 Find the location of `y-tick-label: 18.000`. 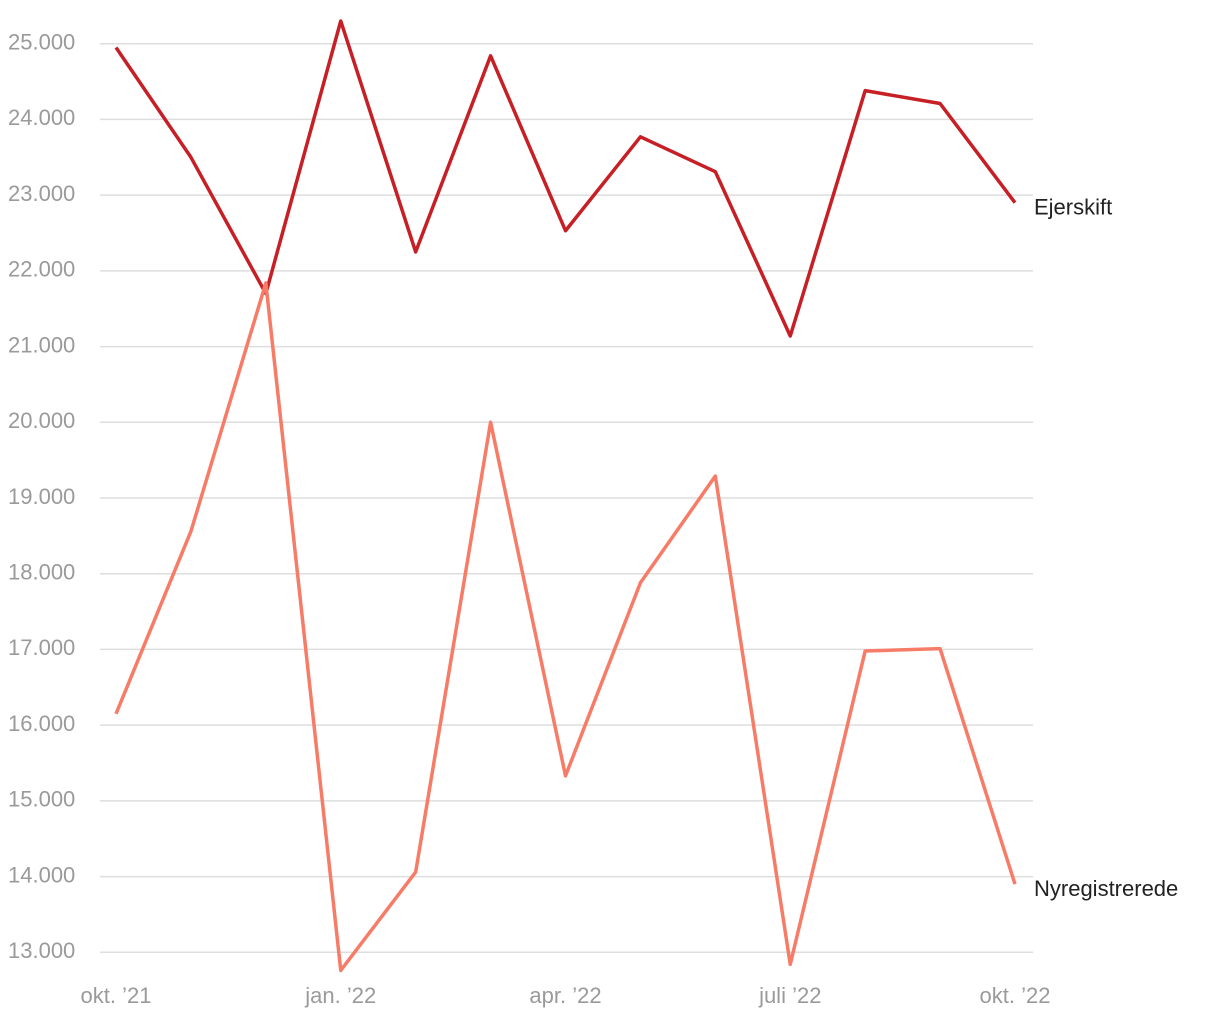

y-tick-label: 18.000 is located at coordinates (41, 572).